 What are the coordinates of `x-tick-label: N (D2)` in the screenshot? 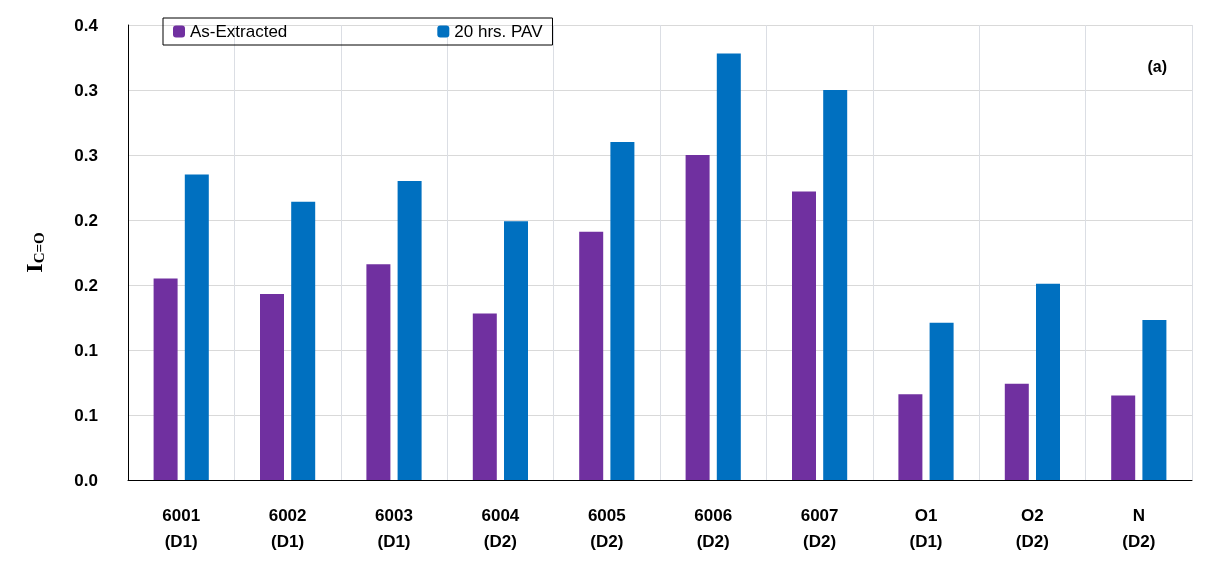 It's located at (1139, 528).